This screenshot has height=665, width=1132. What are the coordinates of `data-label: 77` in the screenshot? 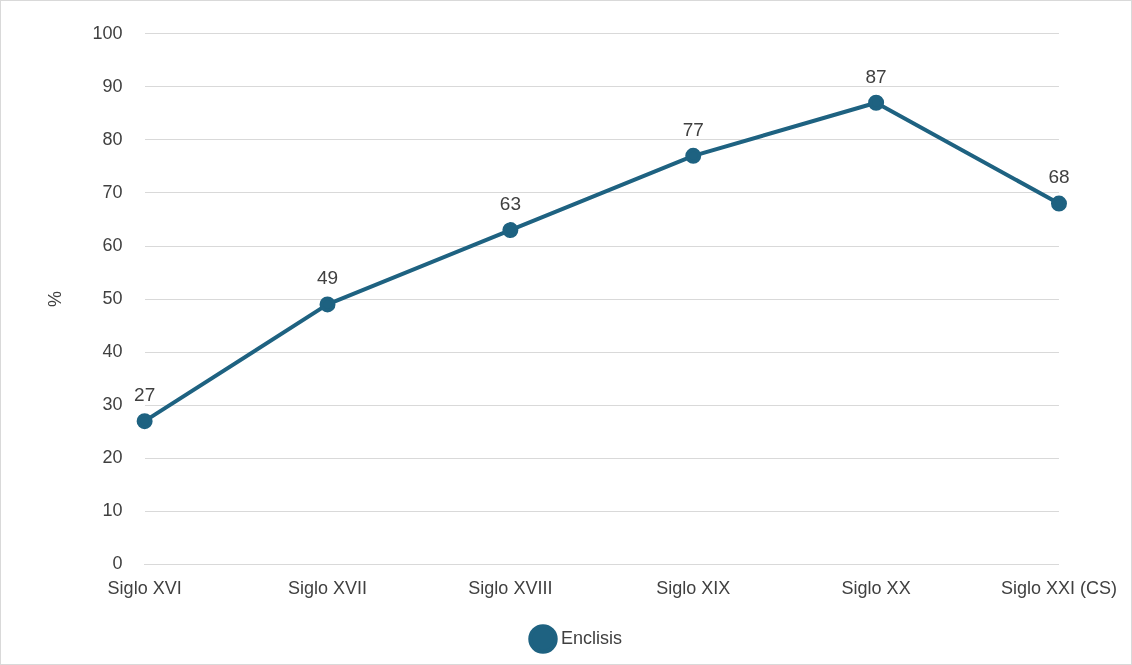 It's located at (693, 129).